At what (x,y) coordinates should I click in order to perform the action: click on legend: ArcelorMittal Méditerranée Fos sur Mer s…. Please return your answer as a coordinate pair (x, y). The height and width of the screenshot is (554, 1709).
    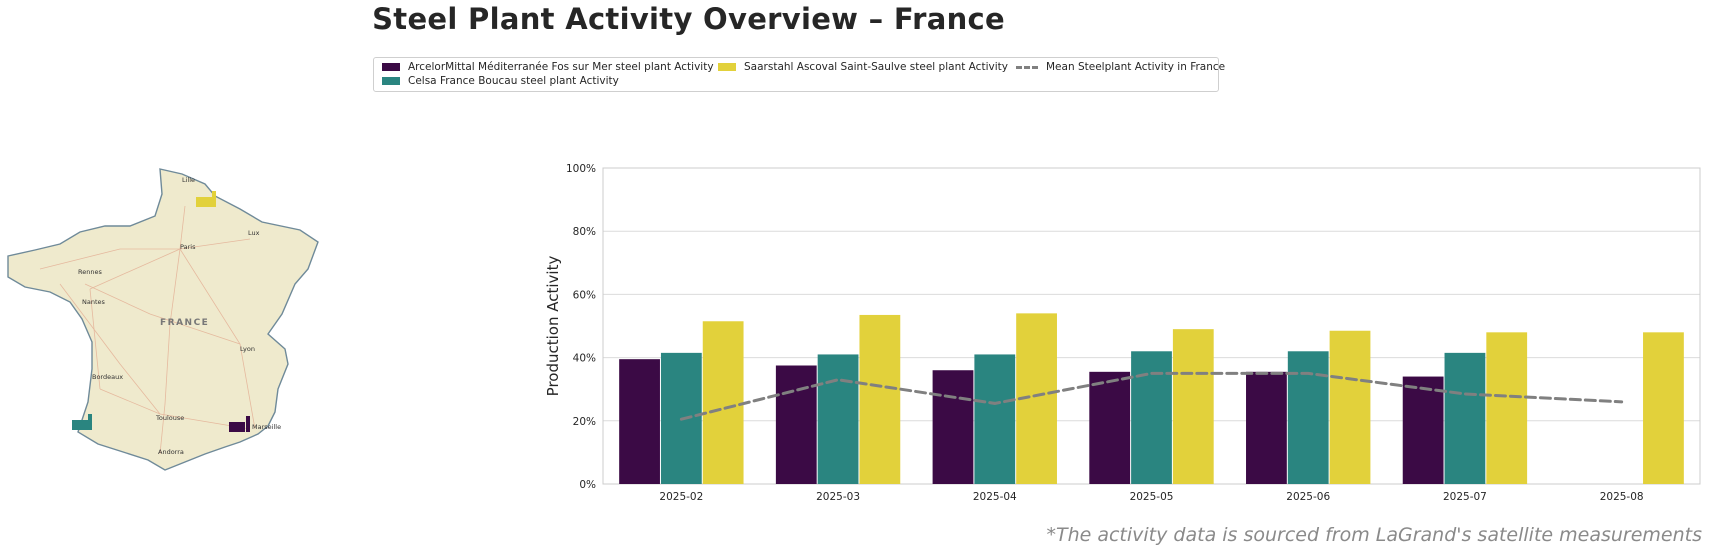
    Looking at the image, I should click on (799, 74).